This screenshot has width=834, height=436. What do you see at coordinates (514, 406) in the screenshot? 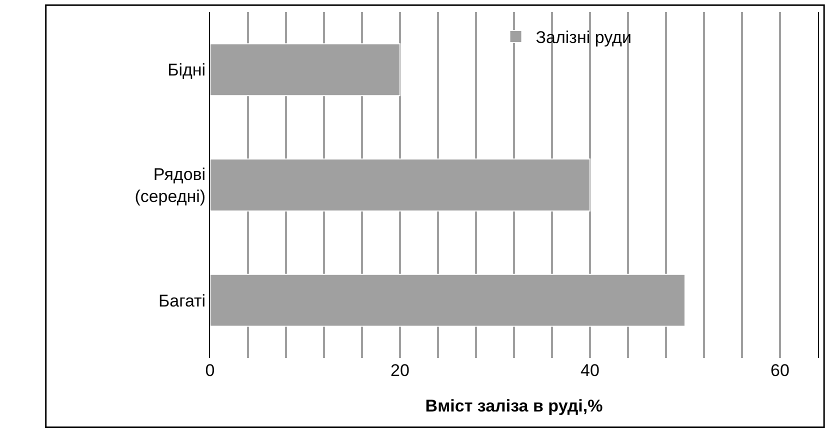
I see `x-axis-title: Вміст заліза в руді,%` at bounding box center [514, 406].